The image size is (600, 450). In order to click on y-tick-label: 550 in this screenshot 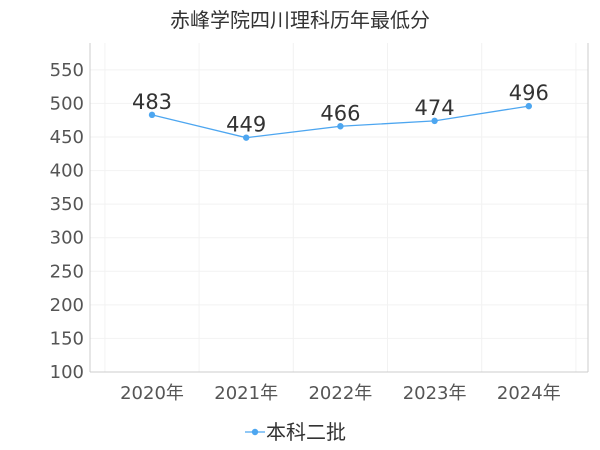, I will do `click(67, 70)`.